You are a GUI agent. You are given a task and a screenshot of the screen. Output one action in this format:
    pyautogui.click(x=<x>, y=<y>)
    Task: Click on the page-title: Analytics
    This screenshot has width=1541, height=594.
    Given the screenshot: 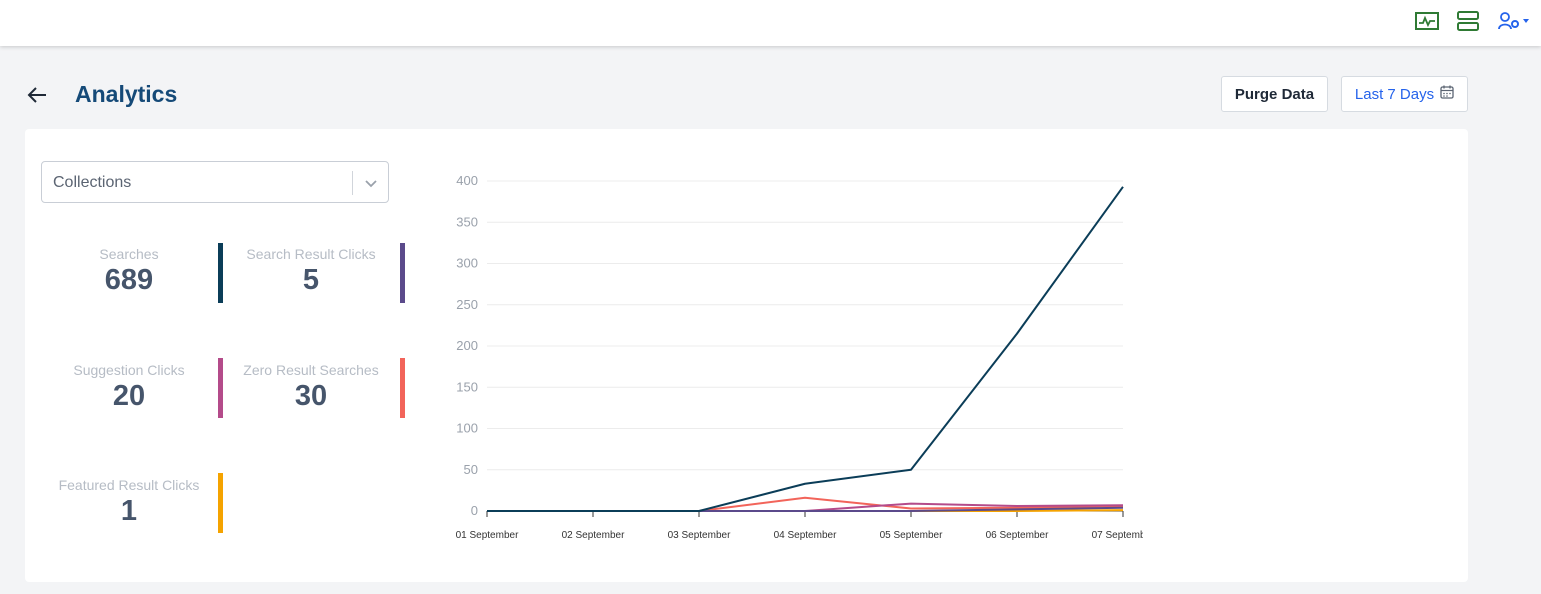 What is the action you would take?
    pyautogui.click(x=126, y=94)
    